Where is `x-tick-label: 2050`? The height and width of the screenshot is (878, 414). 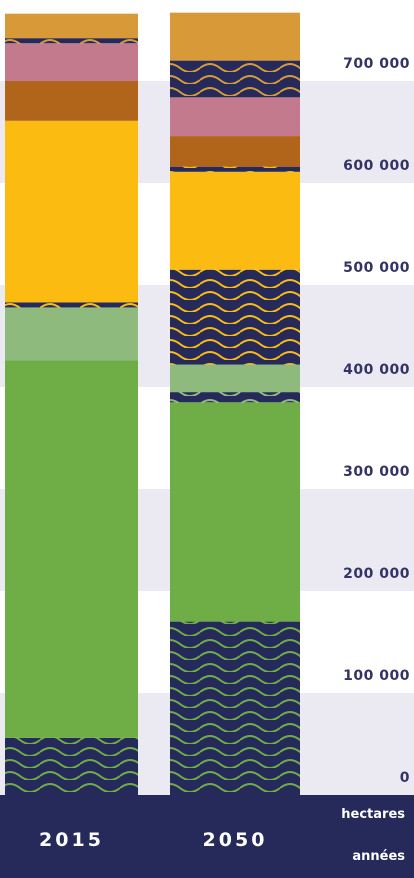 x-tick-label: 2050 is located at coordinates (235, 840).